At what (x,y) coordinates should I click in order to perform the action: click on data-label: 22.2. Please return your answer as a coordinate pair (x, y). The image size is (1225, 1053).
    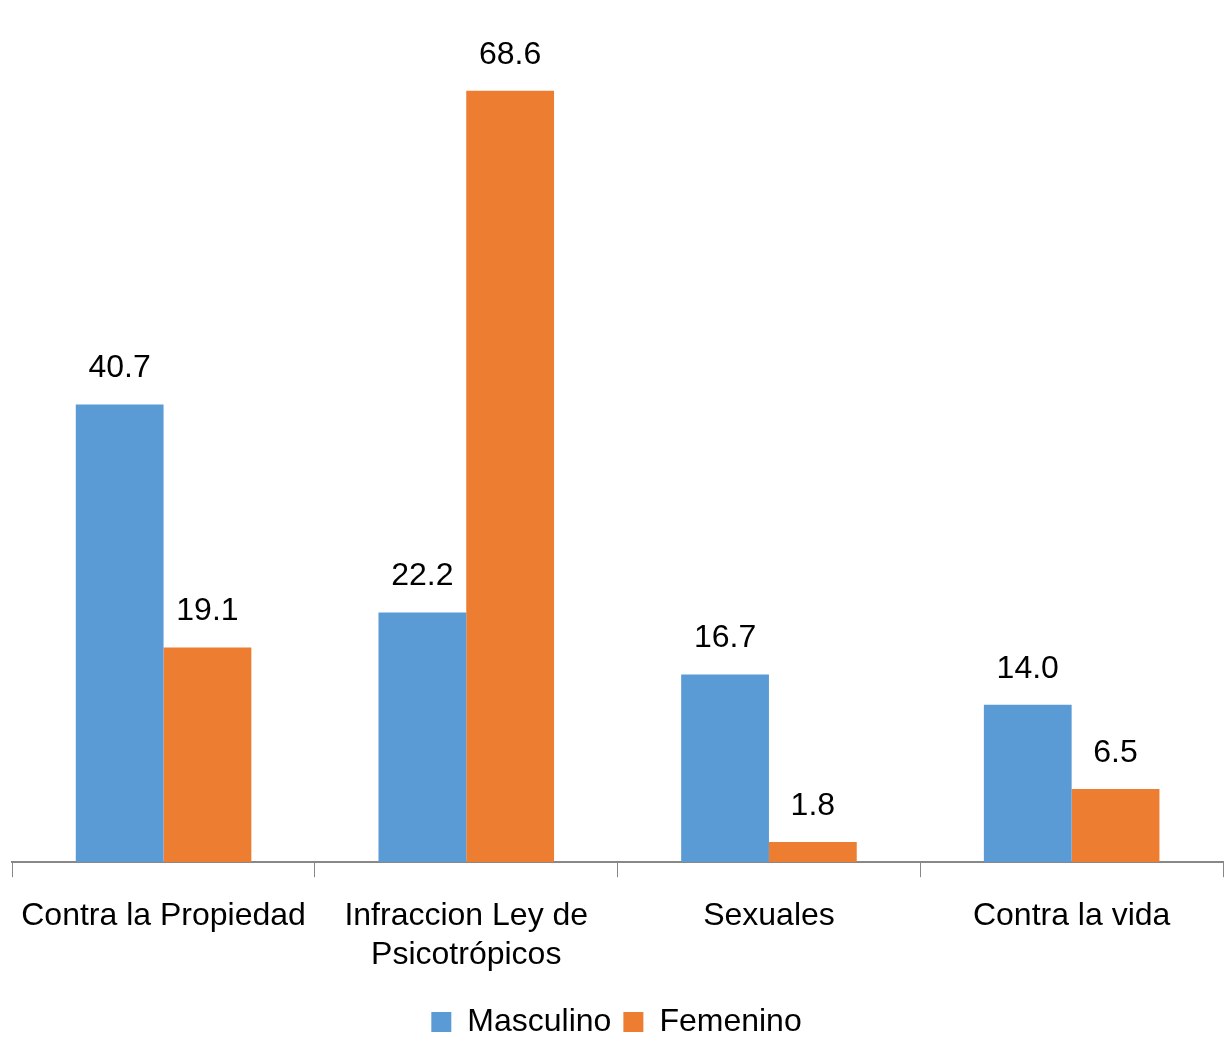
    Looking at the image, I should click on (422, 574).